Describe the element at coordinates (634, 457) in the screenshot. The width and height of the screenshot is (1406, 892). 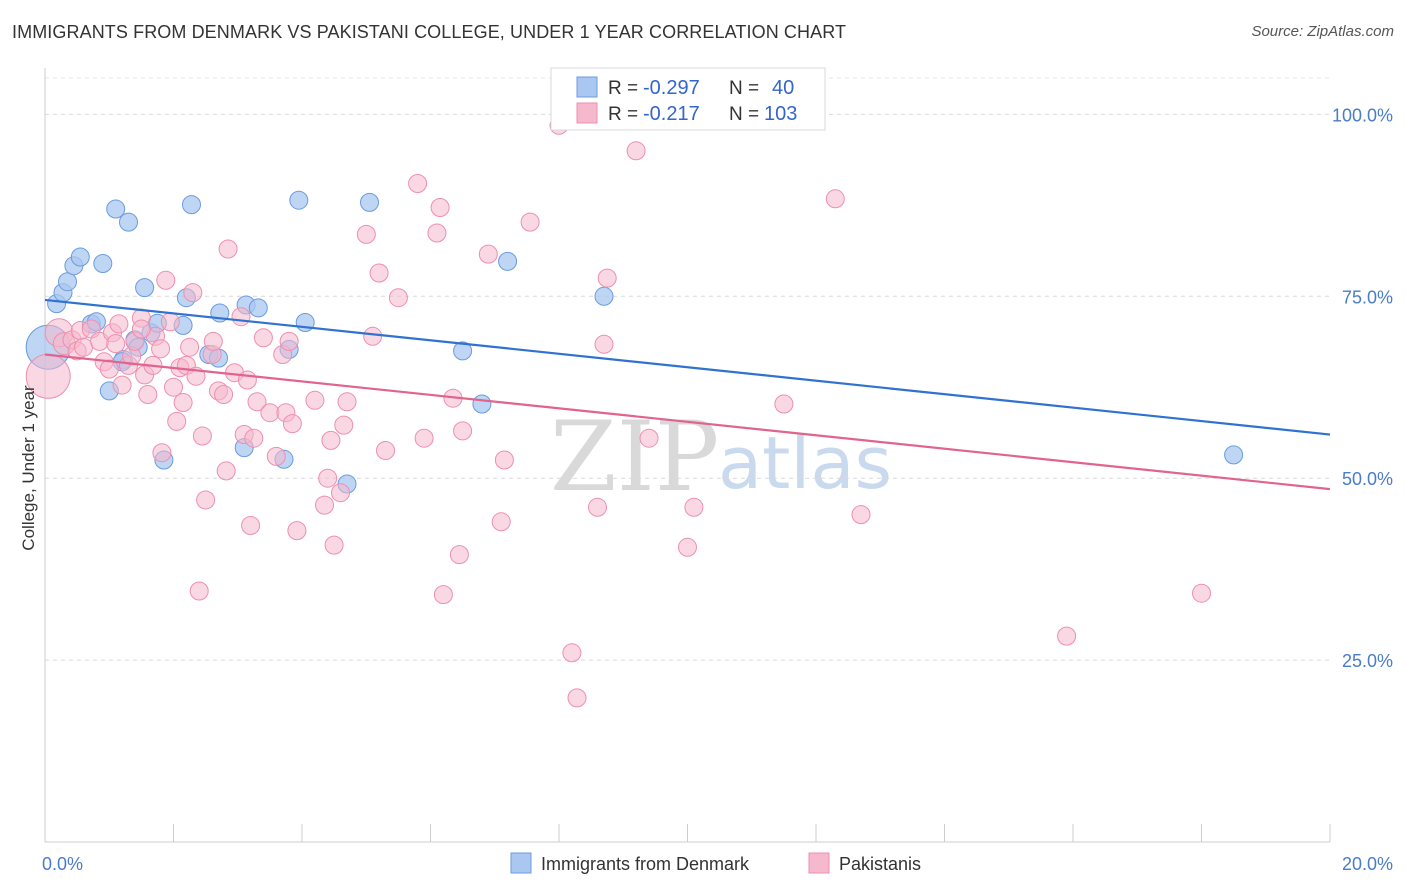
I see `watermark-zip: ZIP` at that location.